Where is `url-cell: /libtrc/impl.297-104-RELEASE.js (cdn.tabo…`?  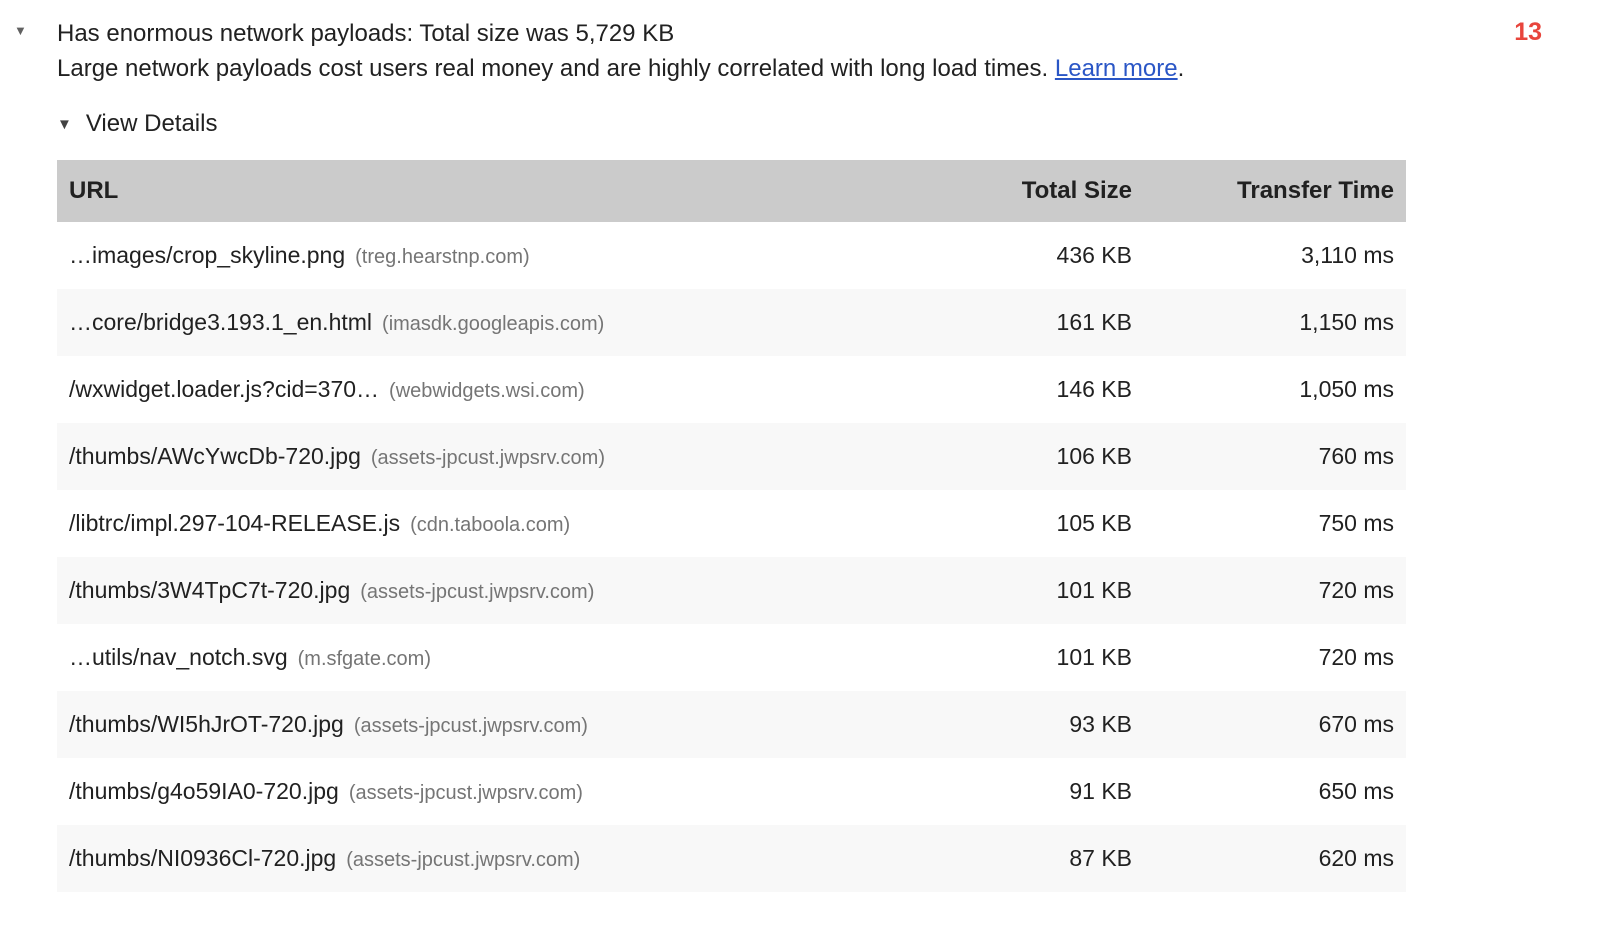 url-cell: /libtrc/impl.297-104-RELEASE.js (cdn.tabo… is located at coordinates (500, 523).